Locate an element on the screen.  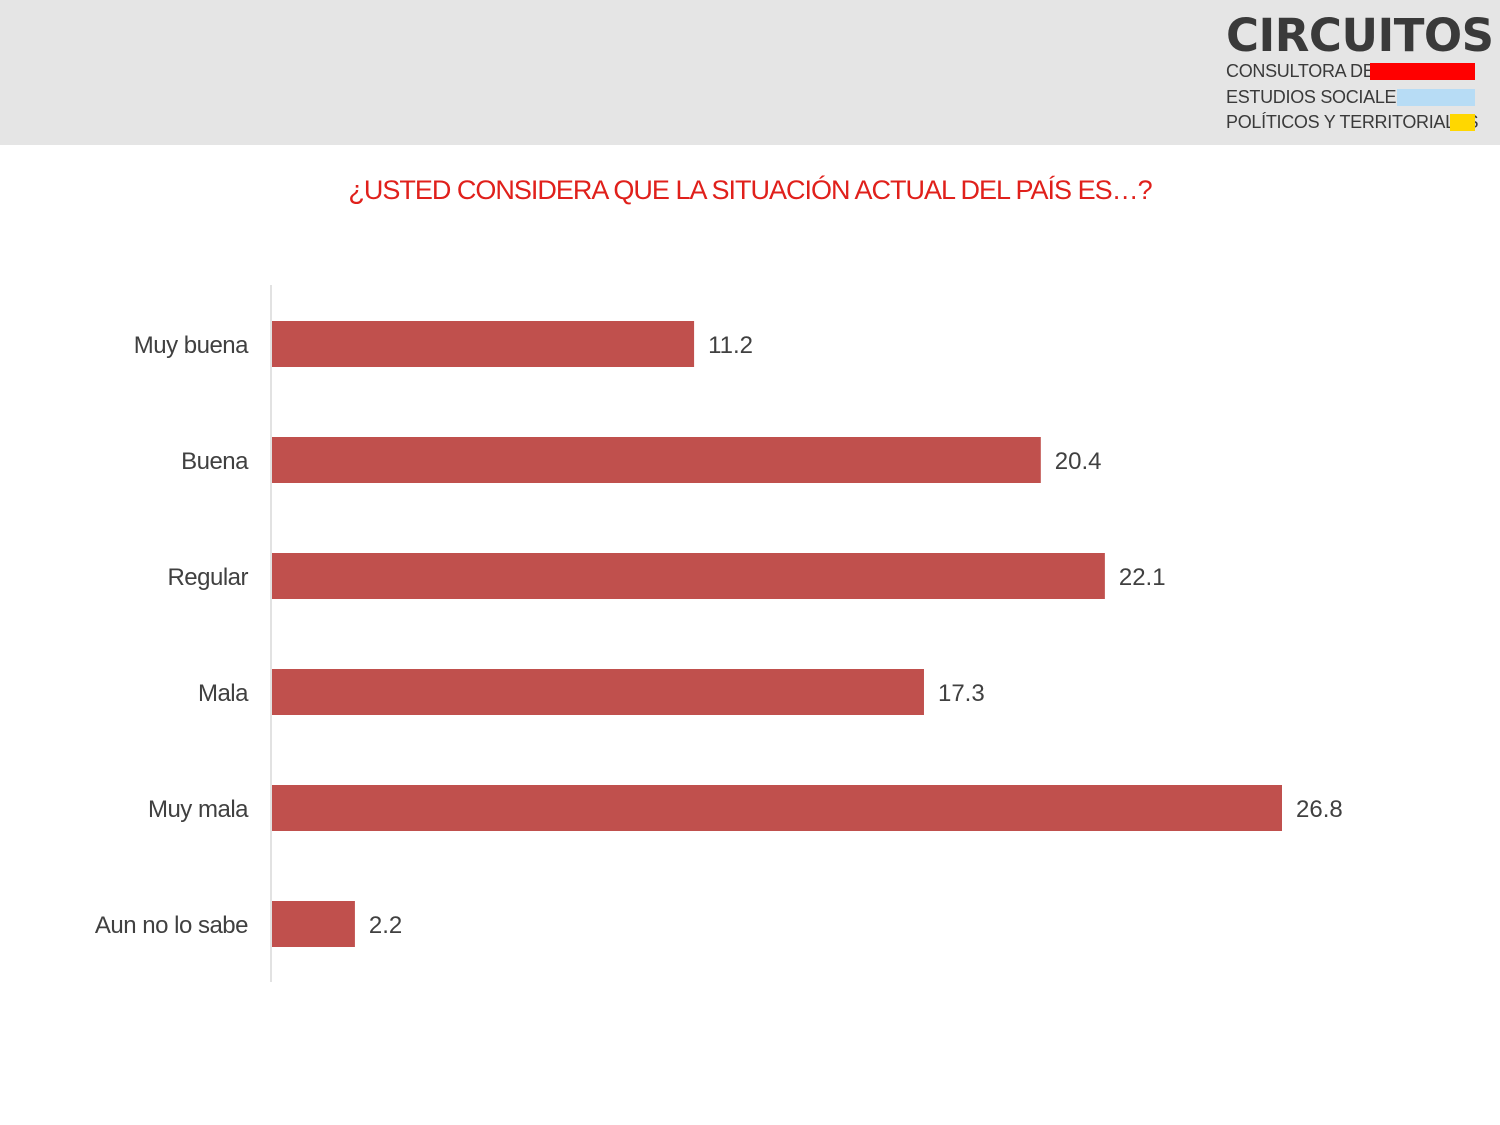
bar-aun-no-lo-sabe is located at coordinates (313, 924).